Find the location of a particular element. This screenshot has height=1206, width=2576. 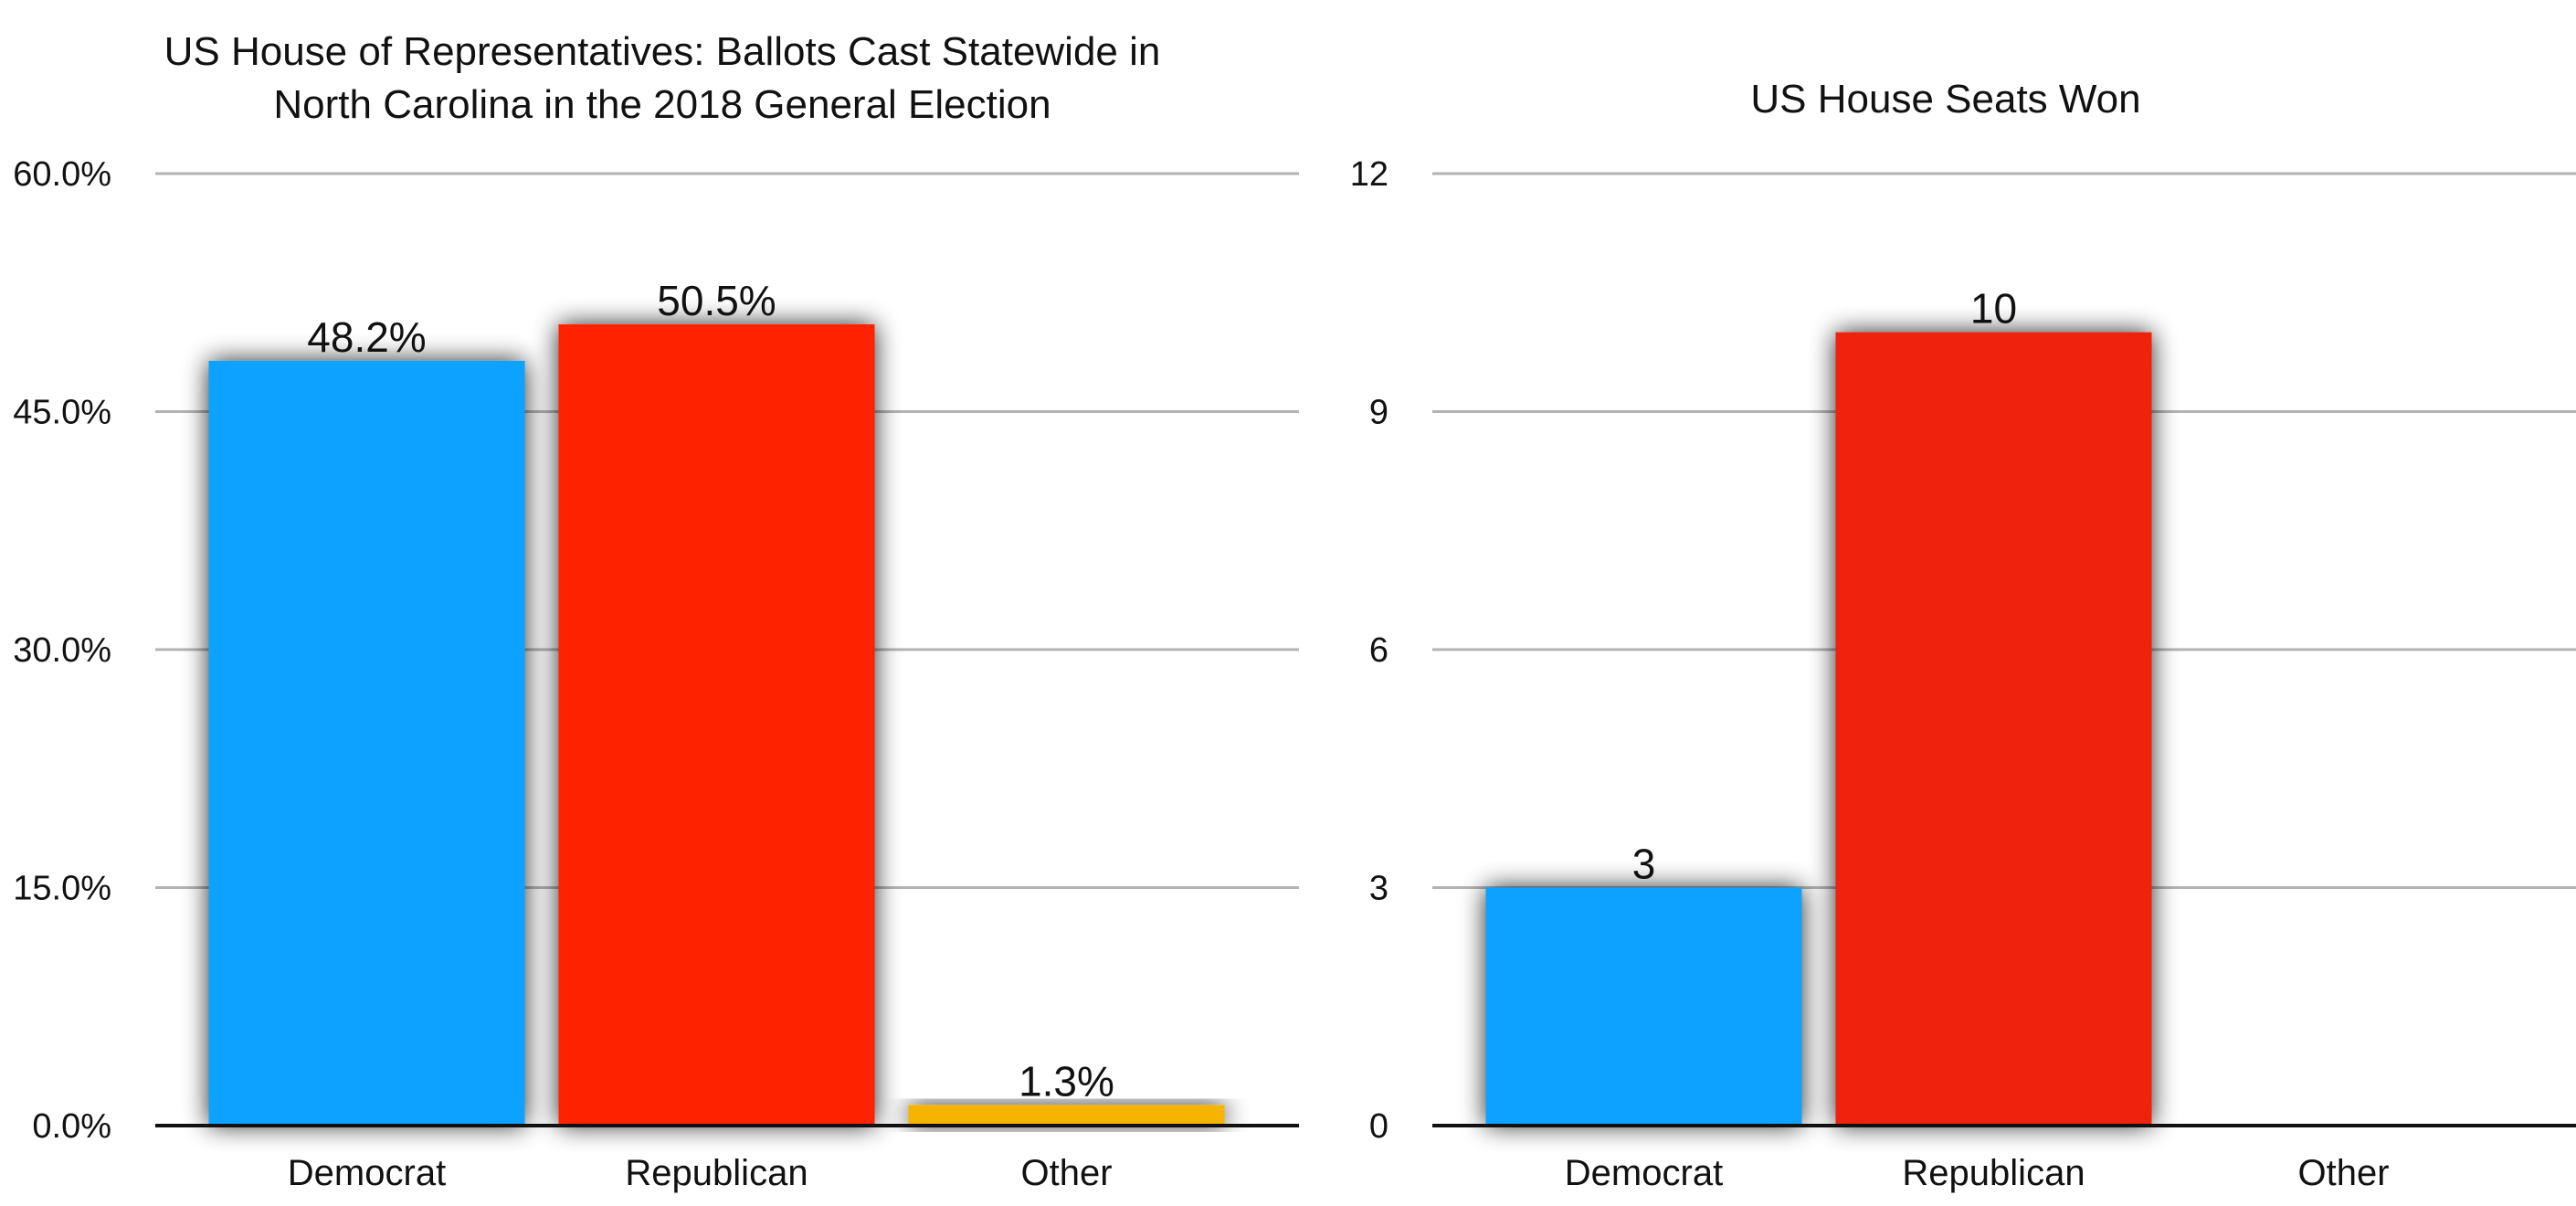

y-tick-label: 30.0% is located at coordinates (62, 650).